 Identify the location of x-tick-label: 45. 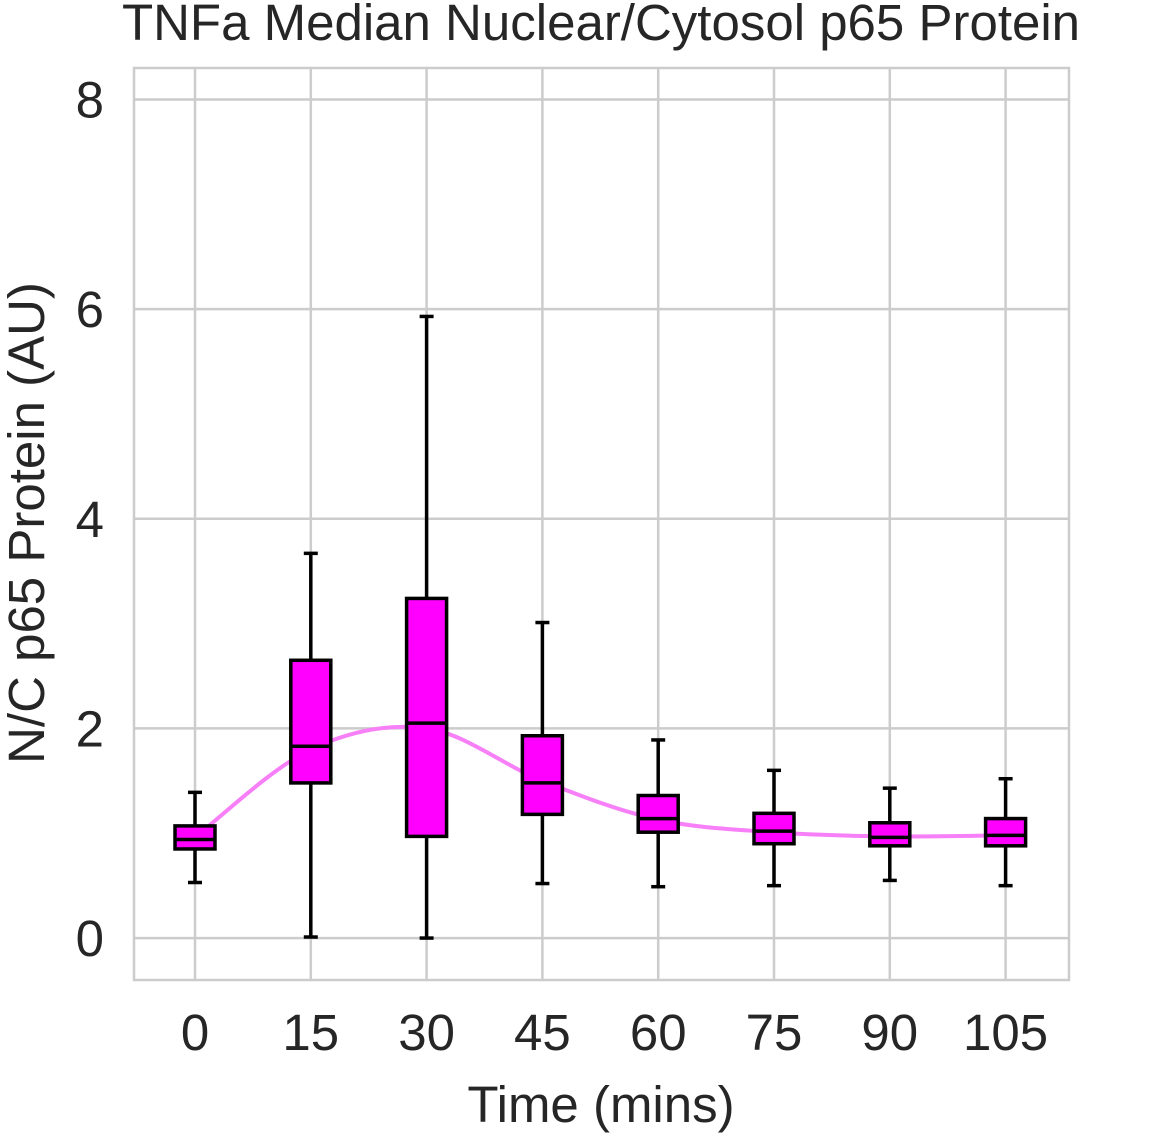
(542, 1032).